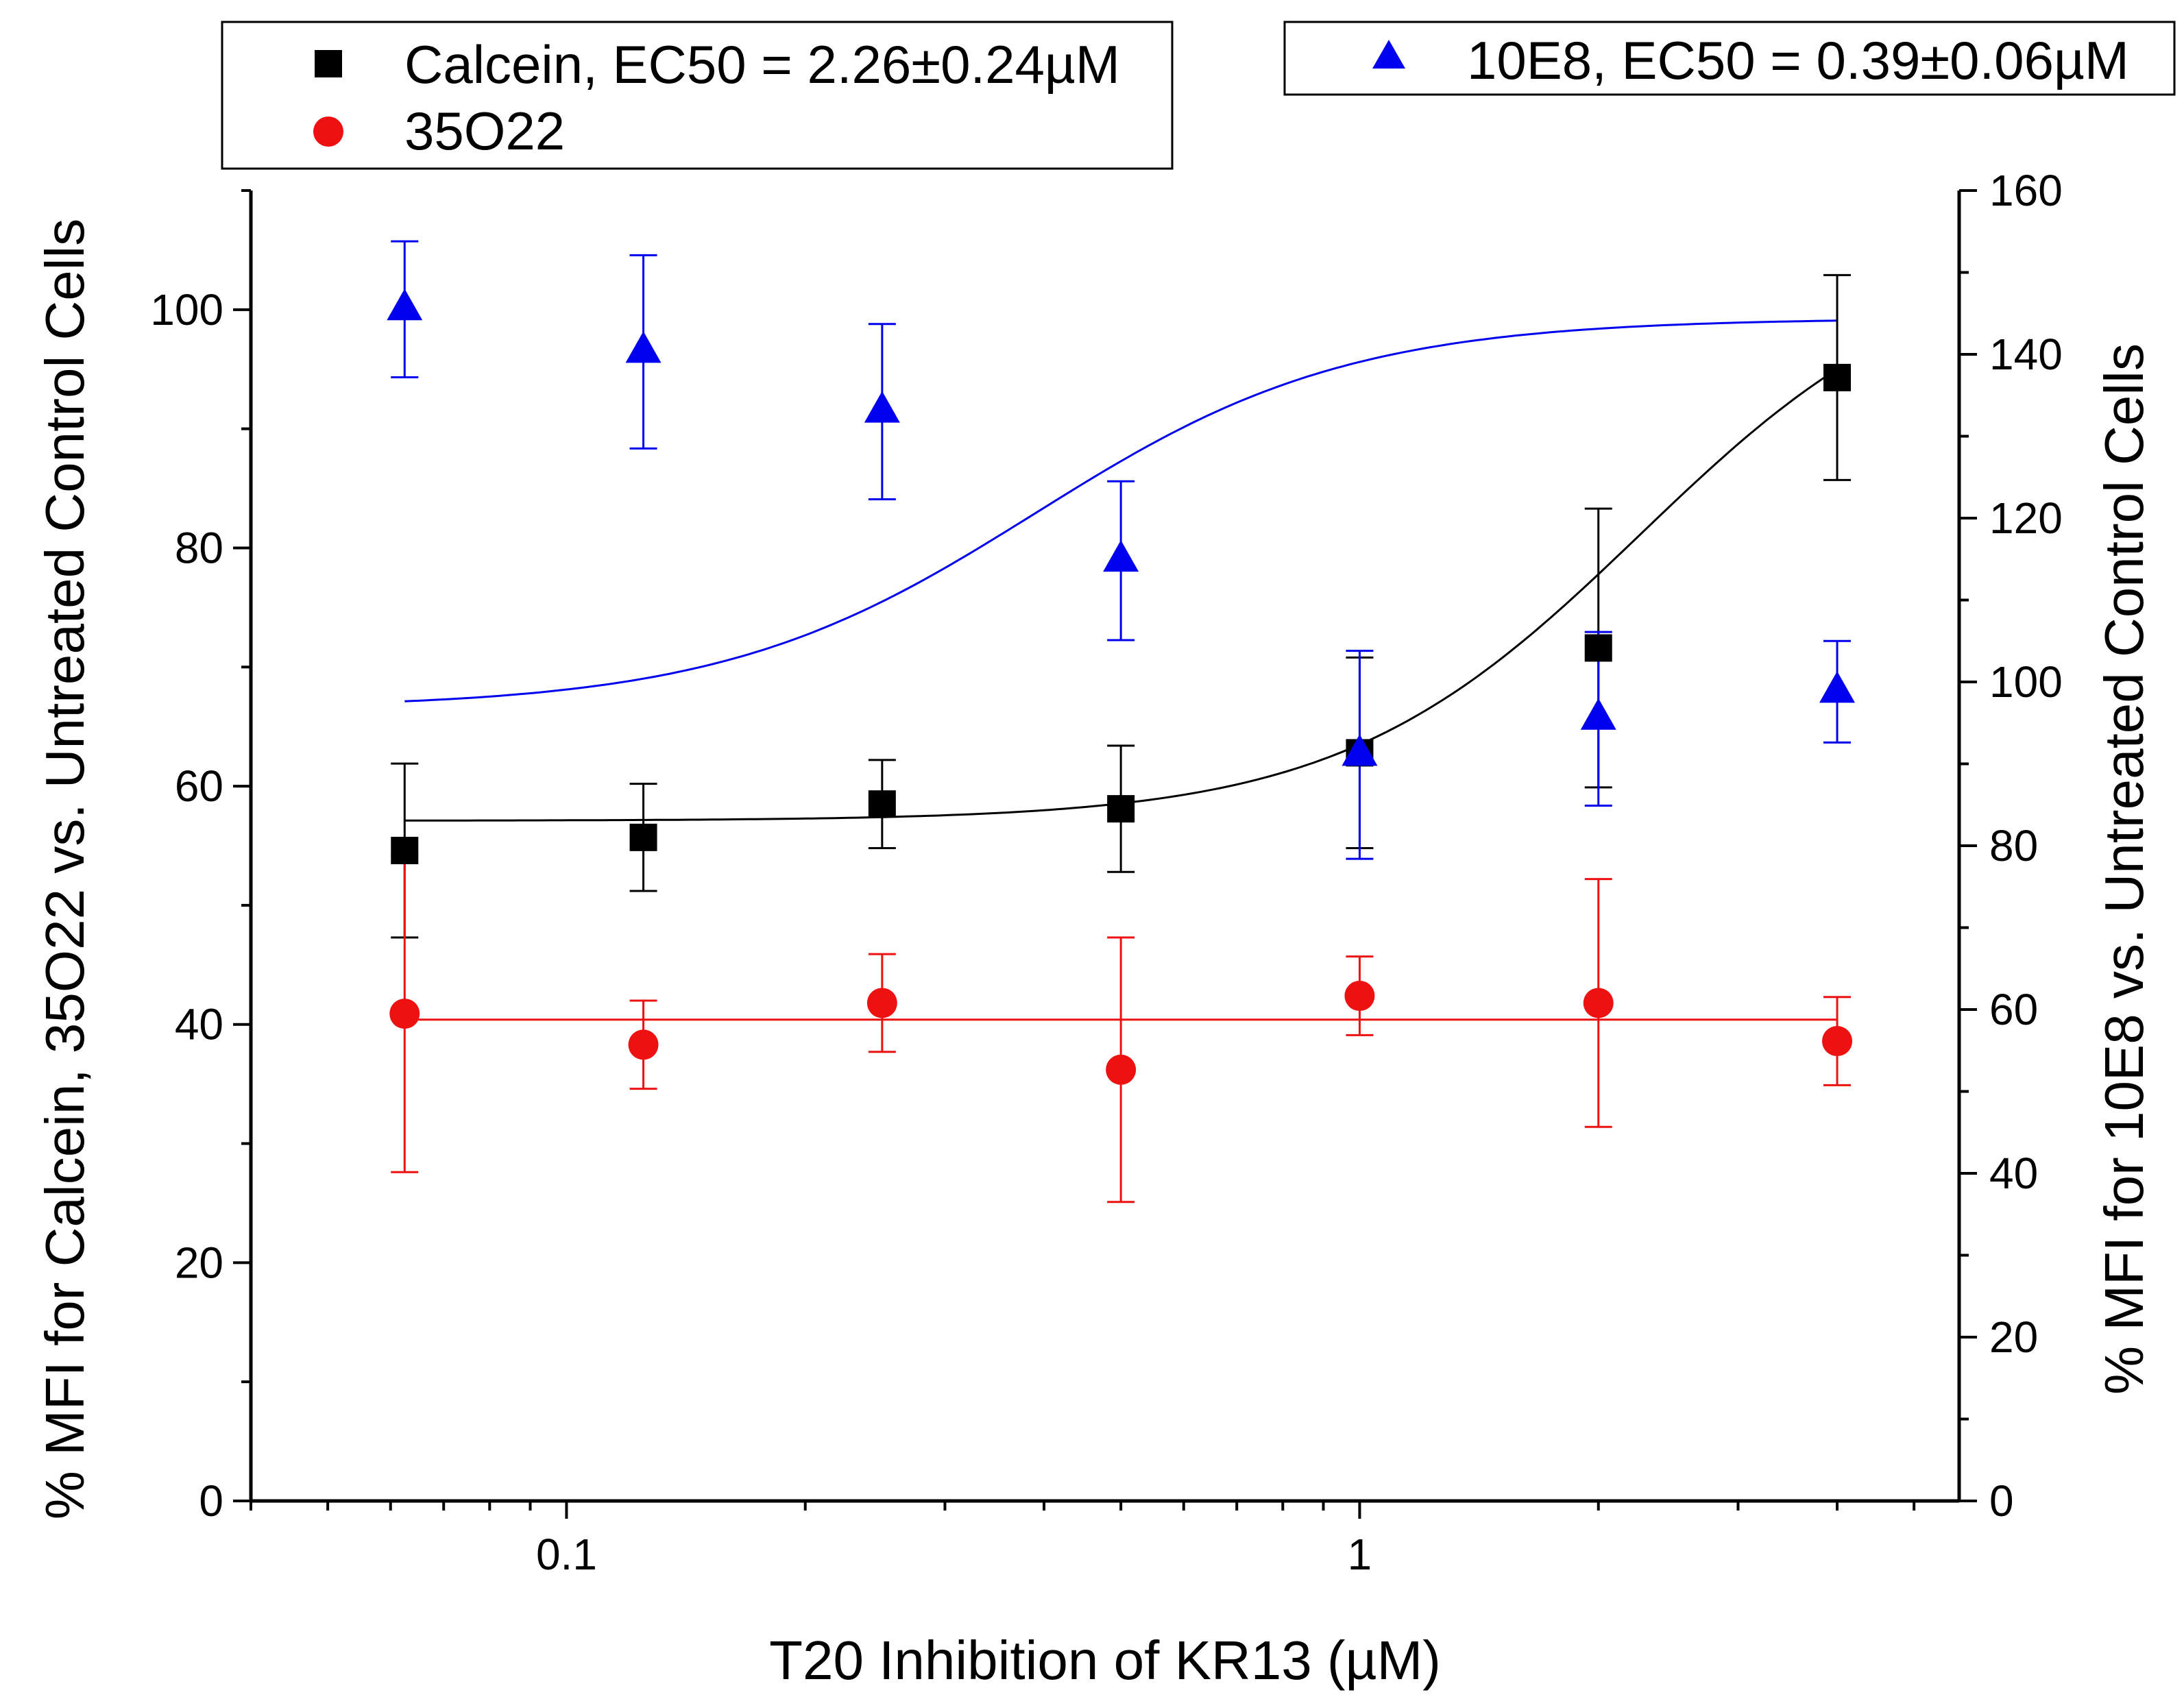  What do you see at coordinates (2026, 682) in the screenshot?
I see `y-right-tick-label: 100` at bounding box center [2026, 682].